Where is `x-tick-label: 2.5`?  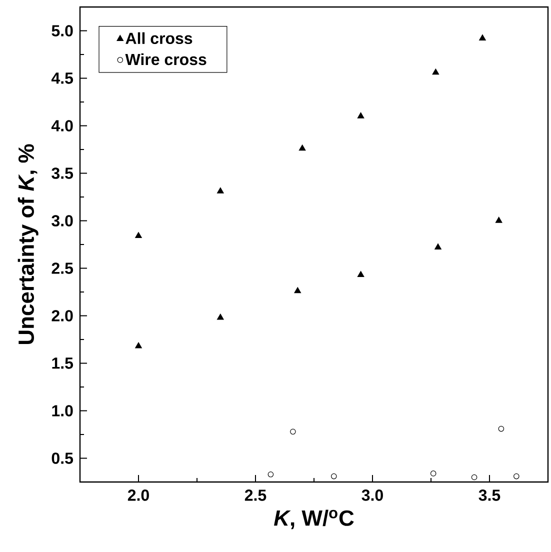
x-tick-label: 2.5 is located at coordinates (255, 495).